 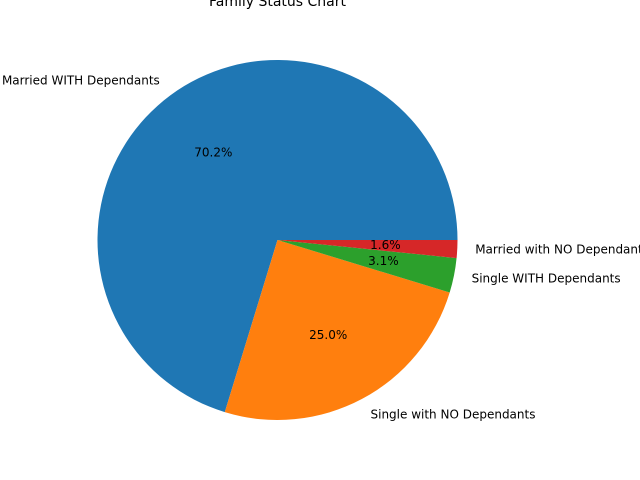 I want to click on pct-label-married-with-dependants: 70.2%, so click(x=213, y=153).